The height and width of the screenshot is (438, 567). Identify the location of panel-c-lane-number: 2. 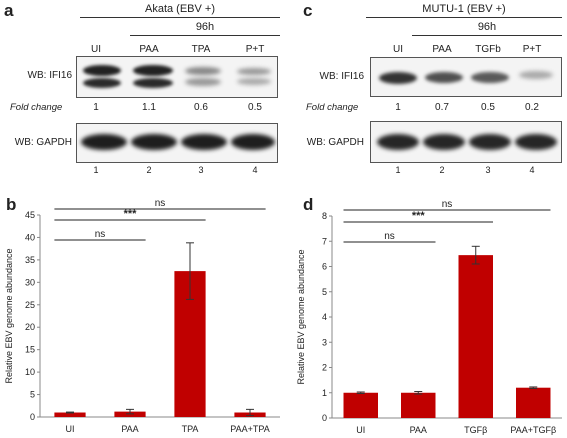
(442, 170).